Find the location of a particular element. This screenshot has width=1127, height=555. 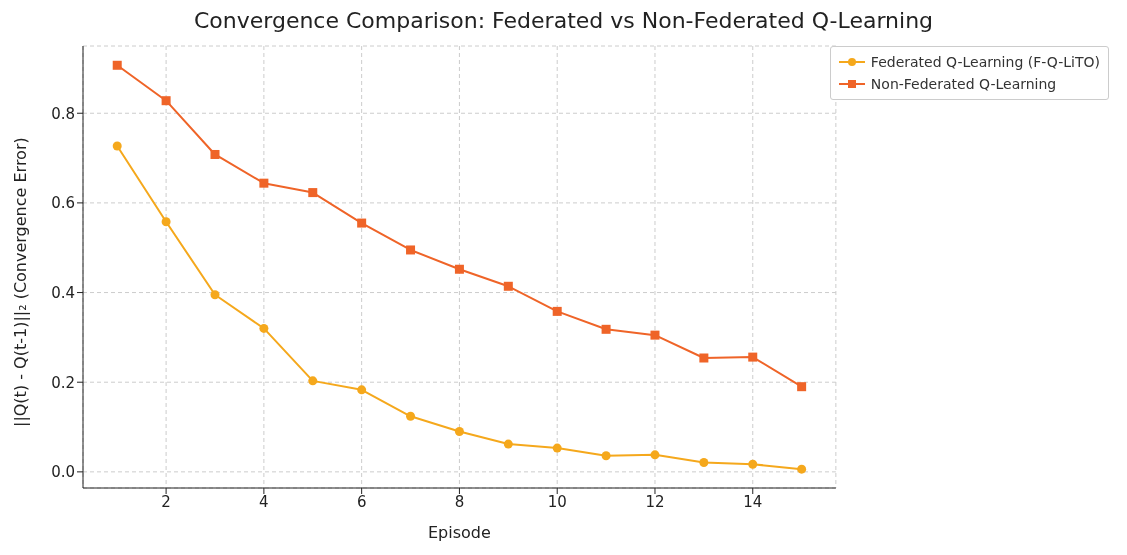

y-tick-label: 0.4 is located at coordinates (63, 292).